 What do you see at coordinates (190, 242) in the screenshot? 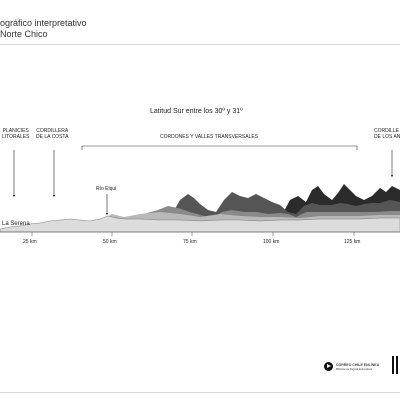
I see `tick-label-75: 75 km` at bounding box center [190, 242].